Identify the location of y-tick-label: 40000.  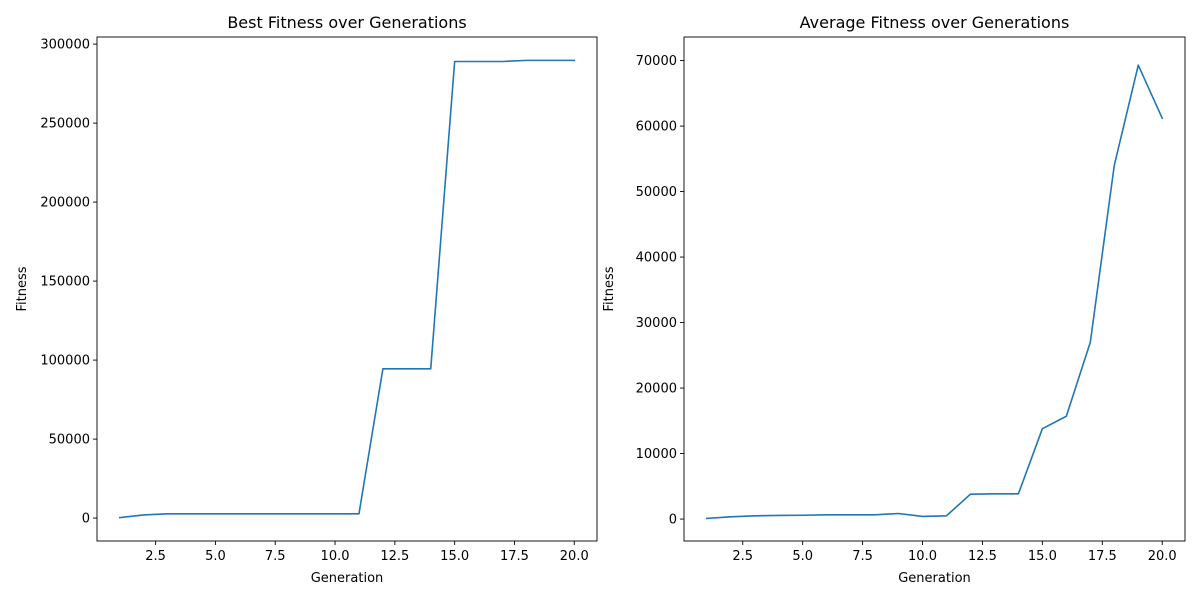
(656, 258).